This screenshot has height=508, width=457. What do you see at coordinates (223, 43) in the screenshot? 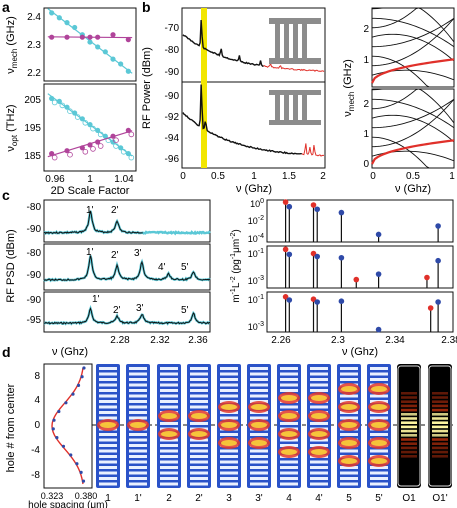
I see `spectrum-trace` at bounding box center [223, 43].